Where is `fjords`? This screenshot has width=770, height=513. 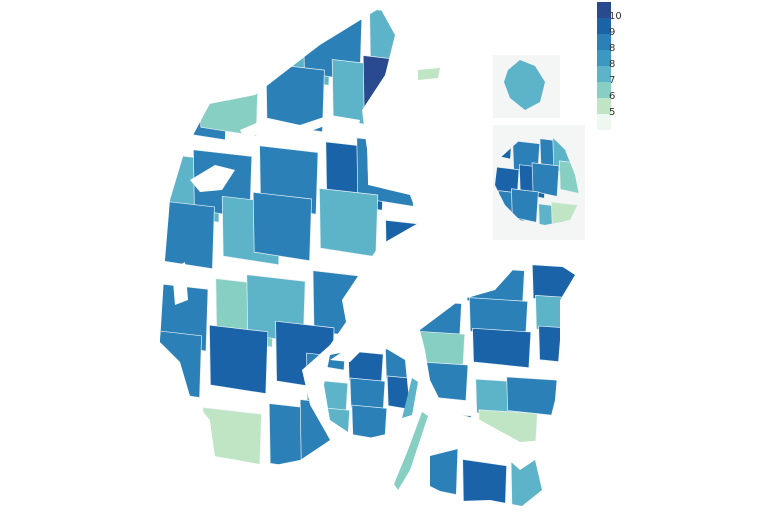 fjords is located at coordinates (266, 238).